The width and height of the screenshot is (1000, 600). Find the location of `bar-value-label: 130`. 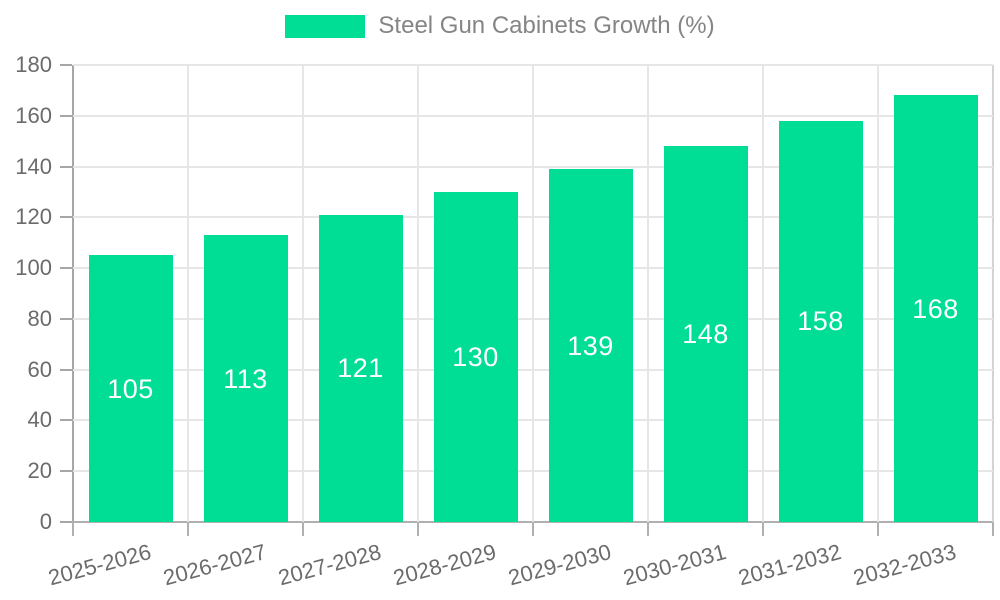

bar-value-label: 130 is located at coordinates (475, 356).